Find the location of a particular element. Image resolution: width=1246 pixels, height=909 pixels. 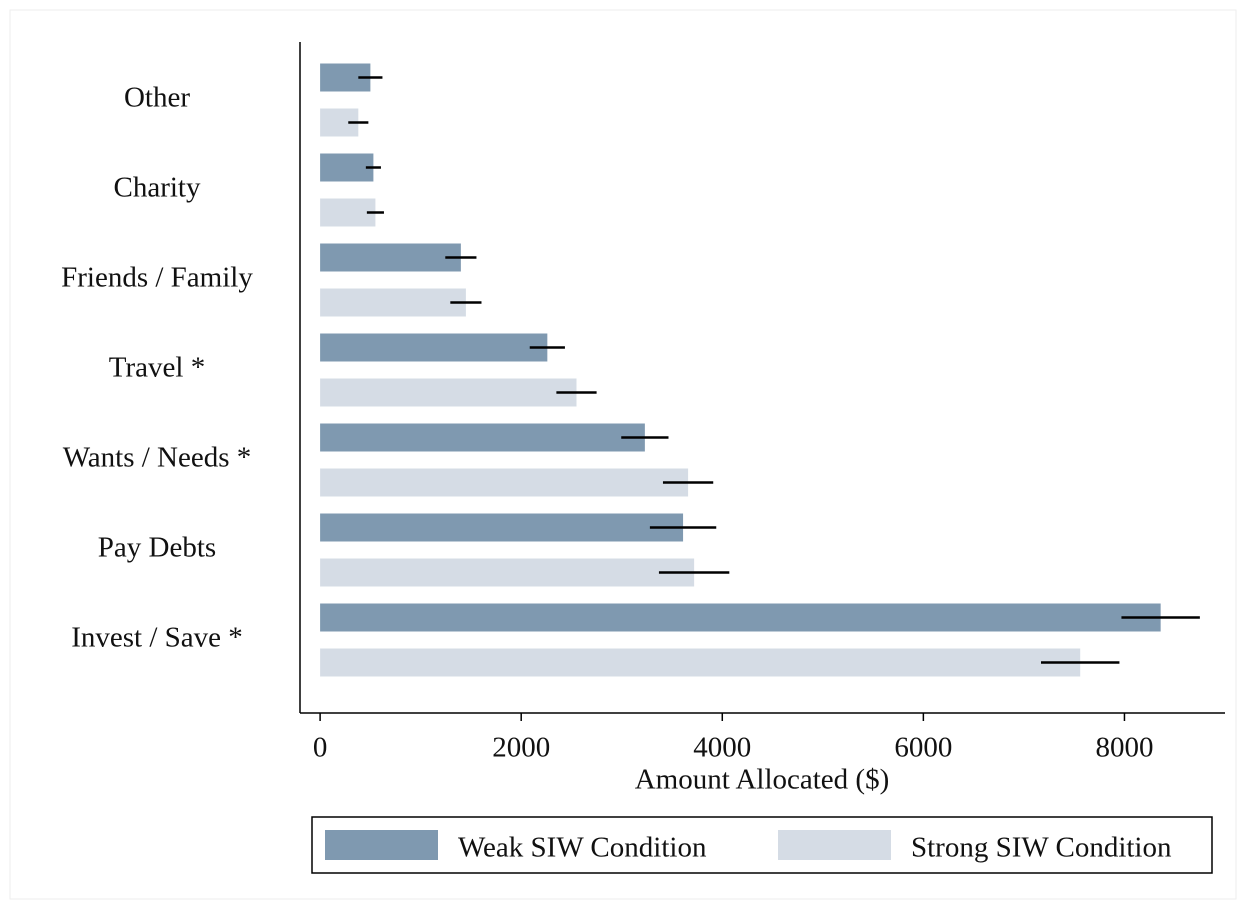

y-tick-label: Other is located at coordinates (157, 98).